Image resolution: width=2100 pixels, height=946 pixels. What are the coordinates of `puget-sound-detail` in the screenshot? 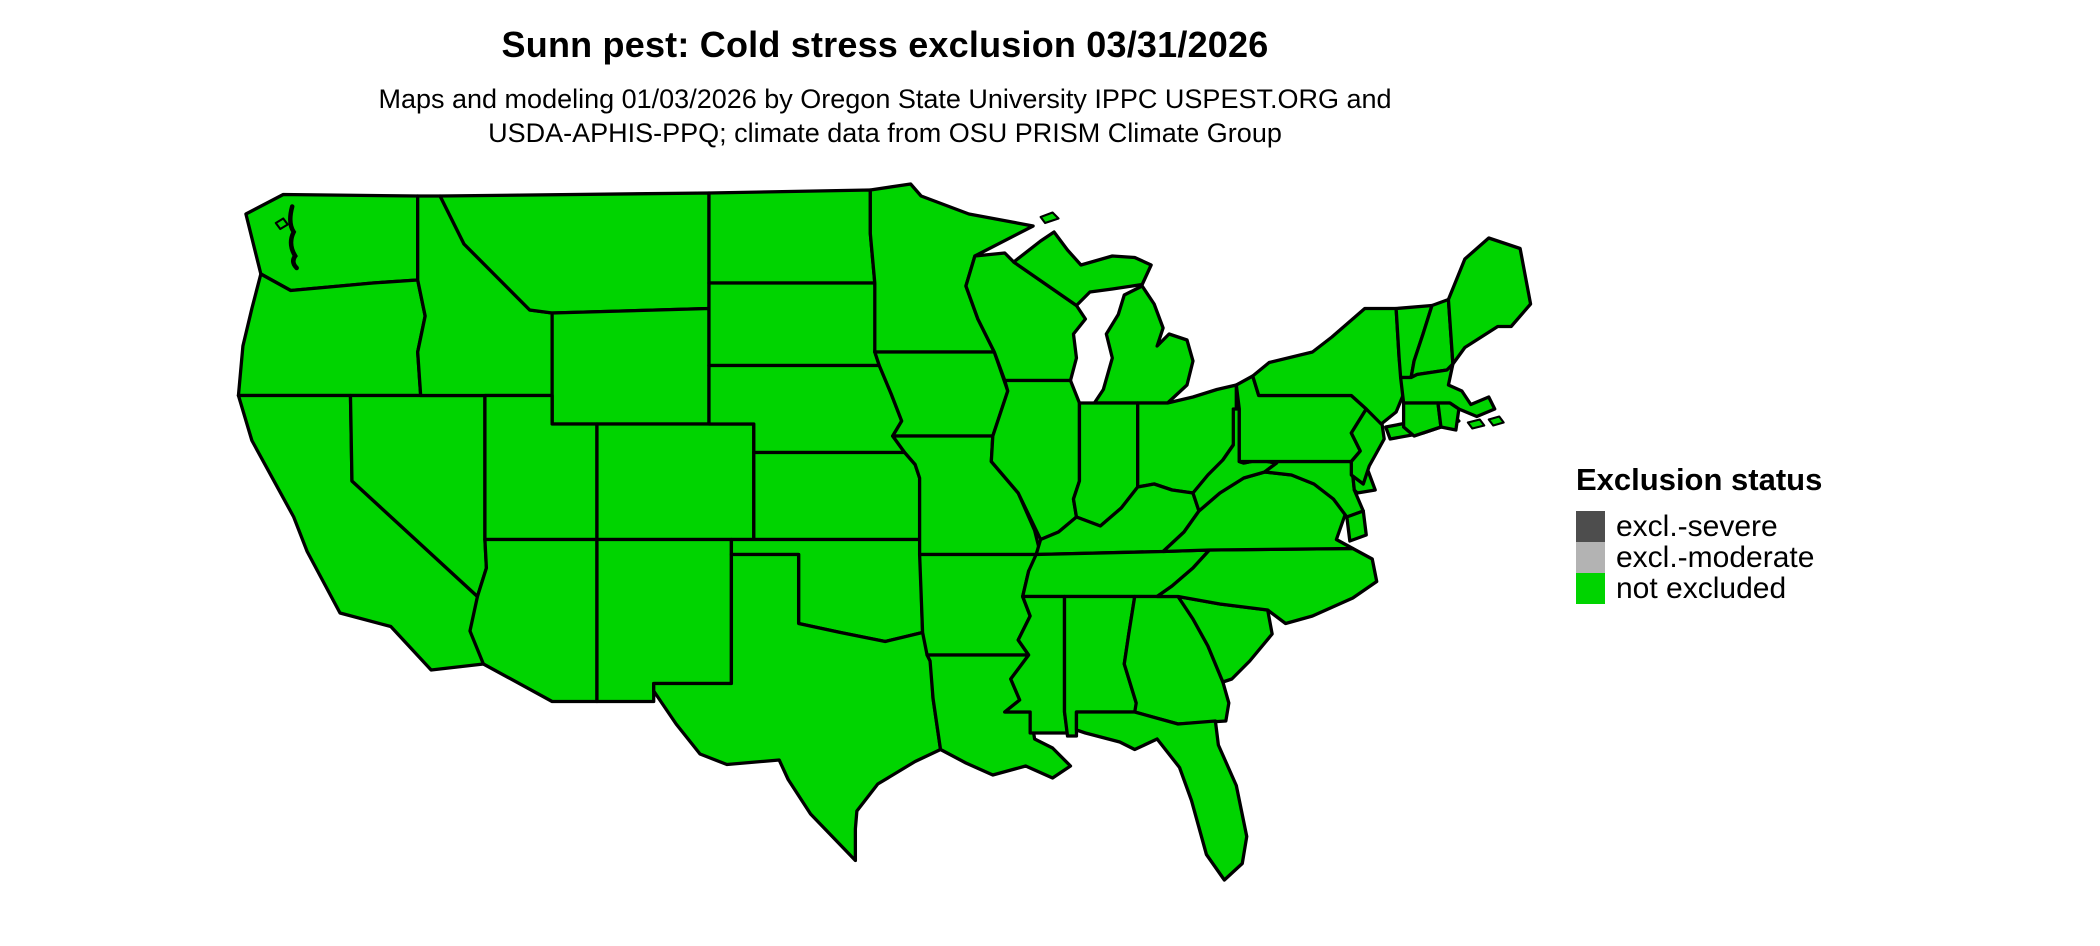 It's located at (293, 237).